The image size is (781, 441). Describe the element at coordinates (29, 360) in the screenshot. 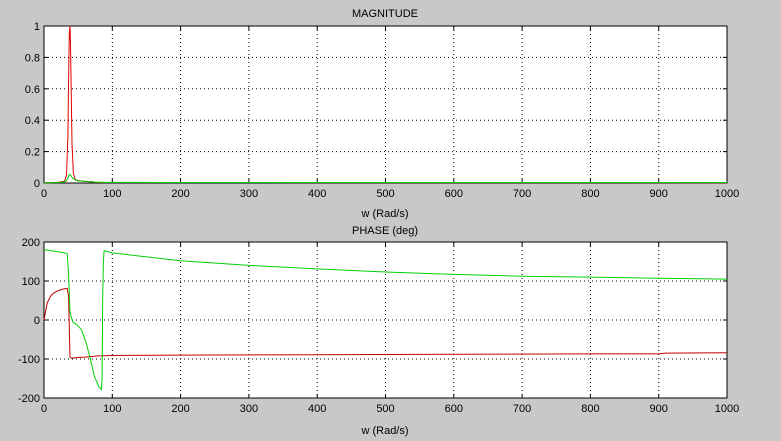

I see `y-tick-label: -100` at that location.